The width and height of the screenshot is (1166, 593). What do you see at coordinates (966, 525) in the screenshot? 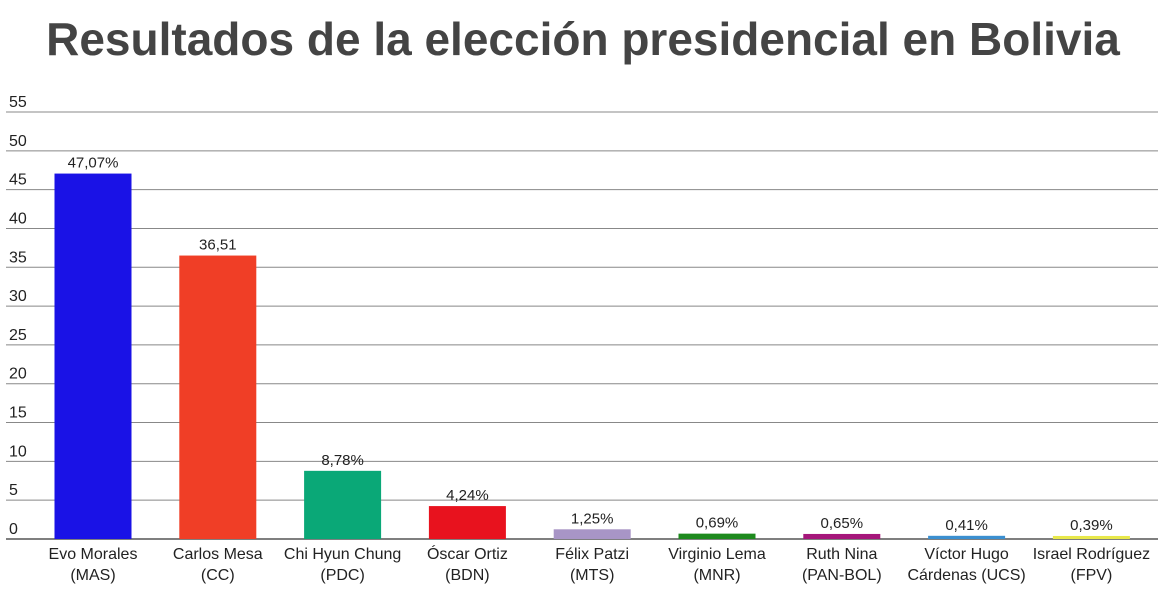
I see `data-label: 0,41%` at bounding box center [966, 525].